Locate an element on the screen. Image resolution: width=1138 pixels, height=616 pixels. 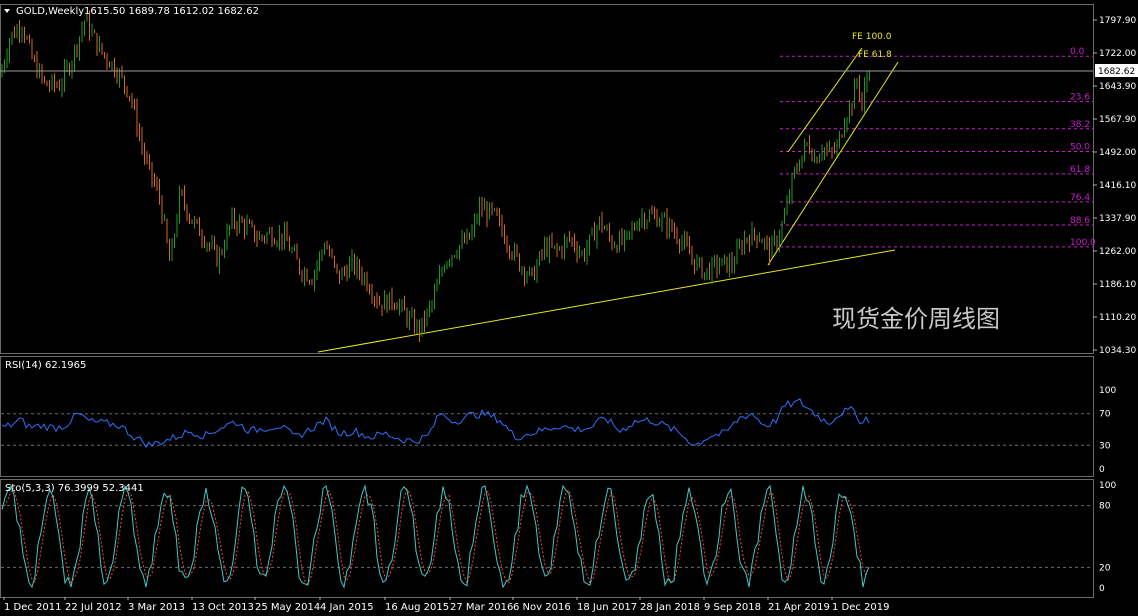
price-tick-label: 1416.10 is located at coordinates (1117, 186).